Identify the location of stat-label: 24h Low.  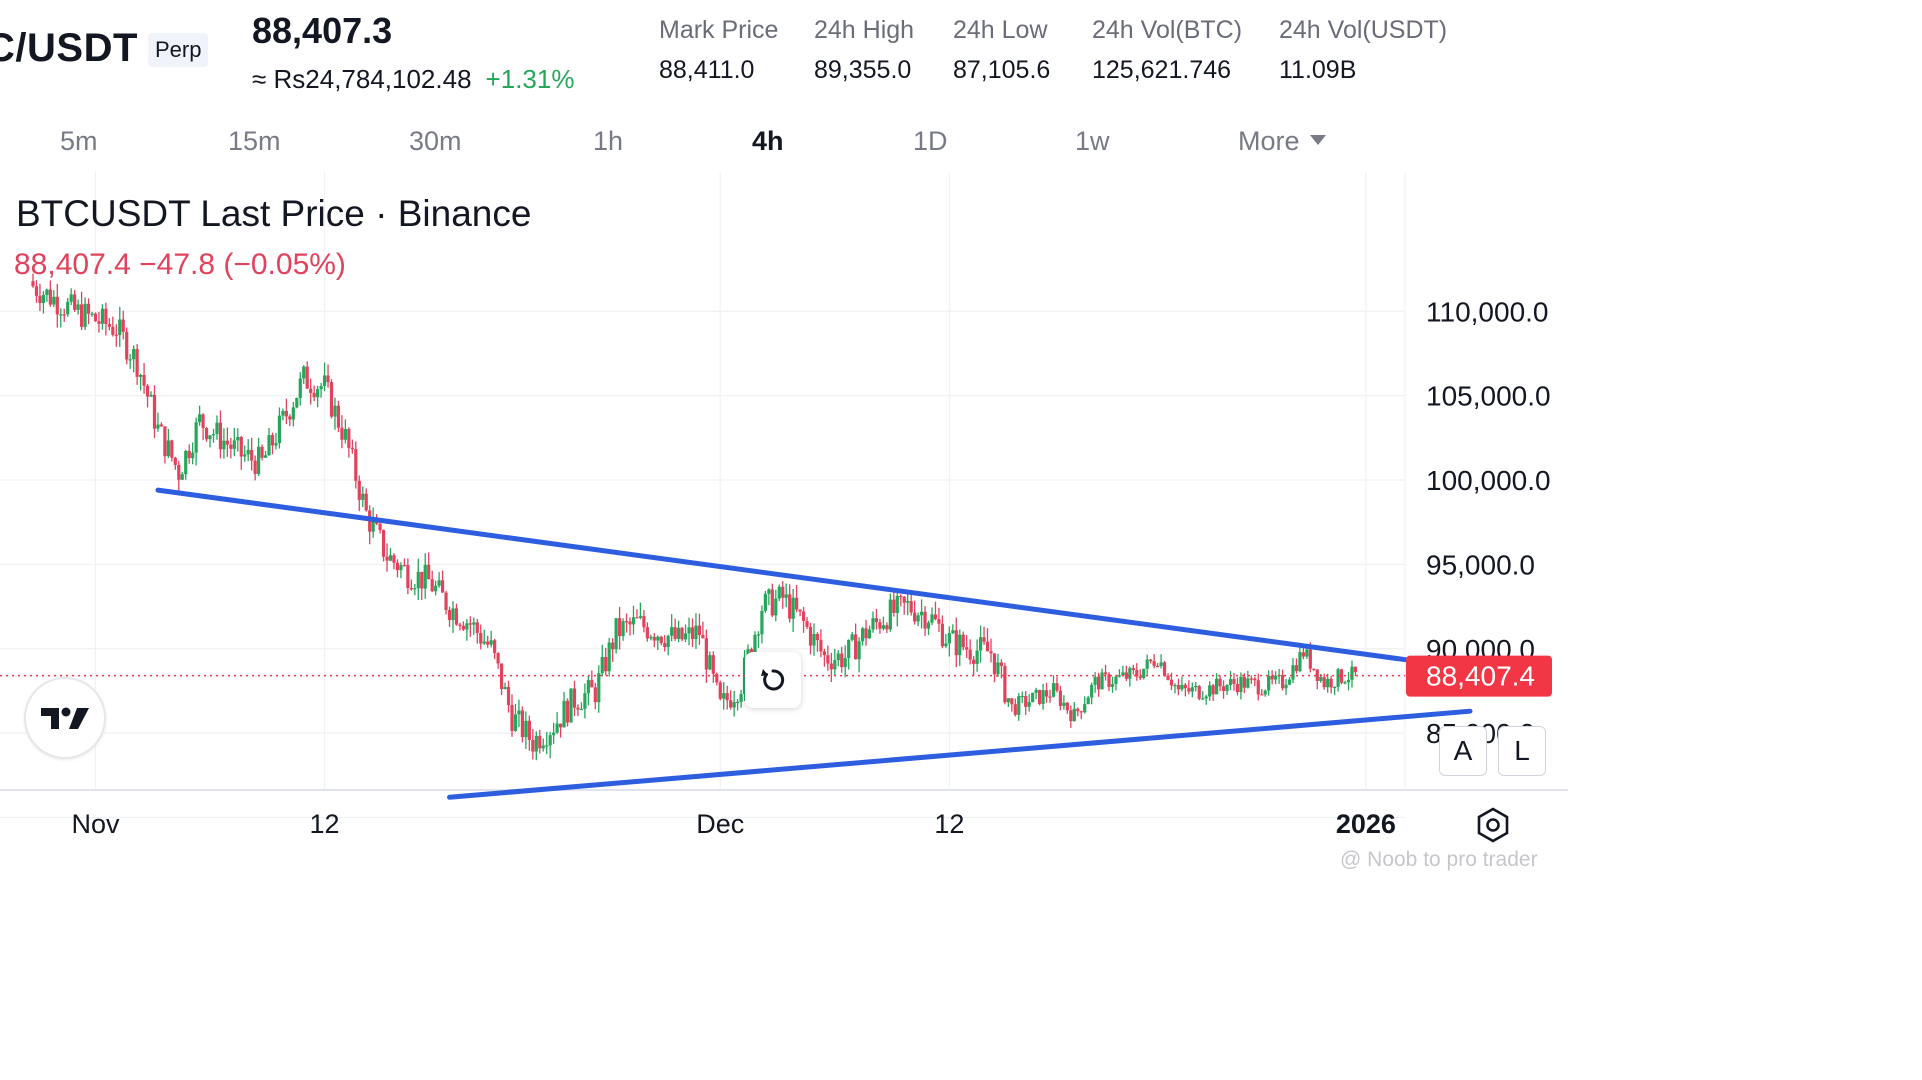
(1000, 30).